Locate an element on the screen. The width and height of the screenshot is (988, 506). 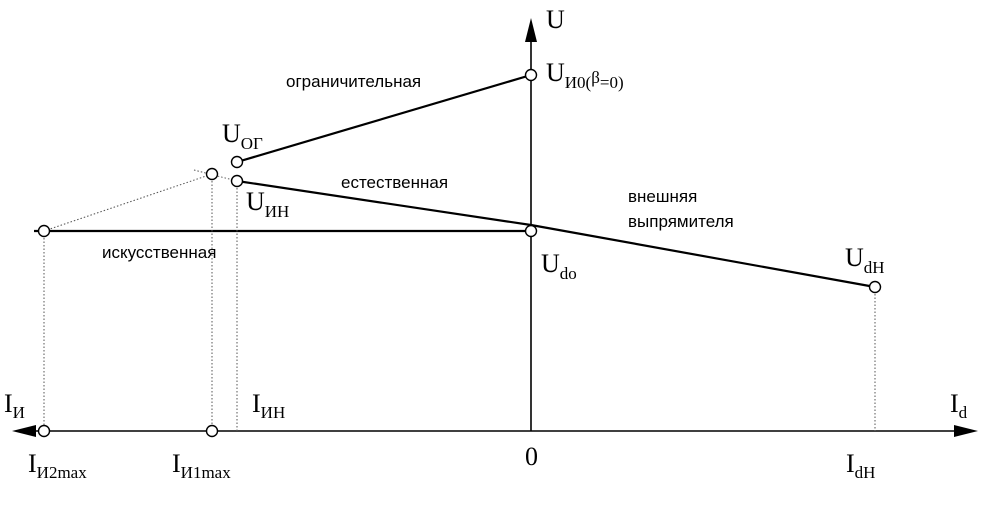
artificial-curve-label: искусственная is located at coordinates (159, 252).